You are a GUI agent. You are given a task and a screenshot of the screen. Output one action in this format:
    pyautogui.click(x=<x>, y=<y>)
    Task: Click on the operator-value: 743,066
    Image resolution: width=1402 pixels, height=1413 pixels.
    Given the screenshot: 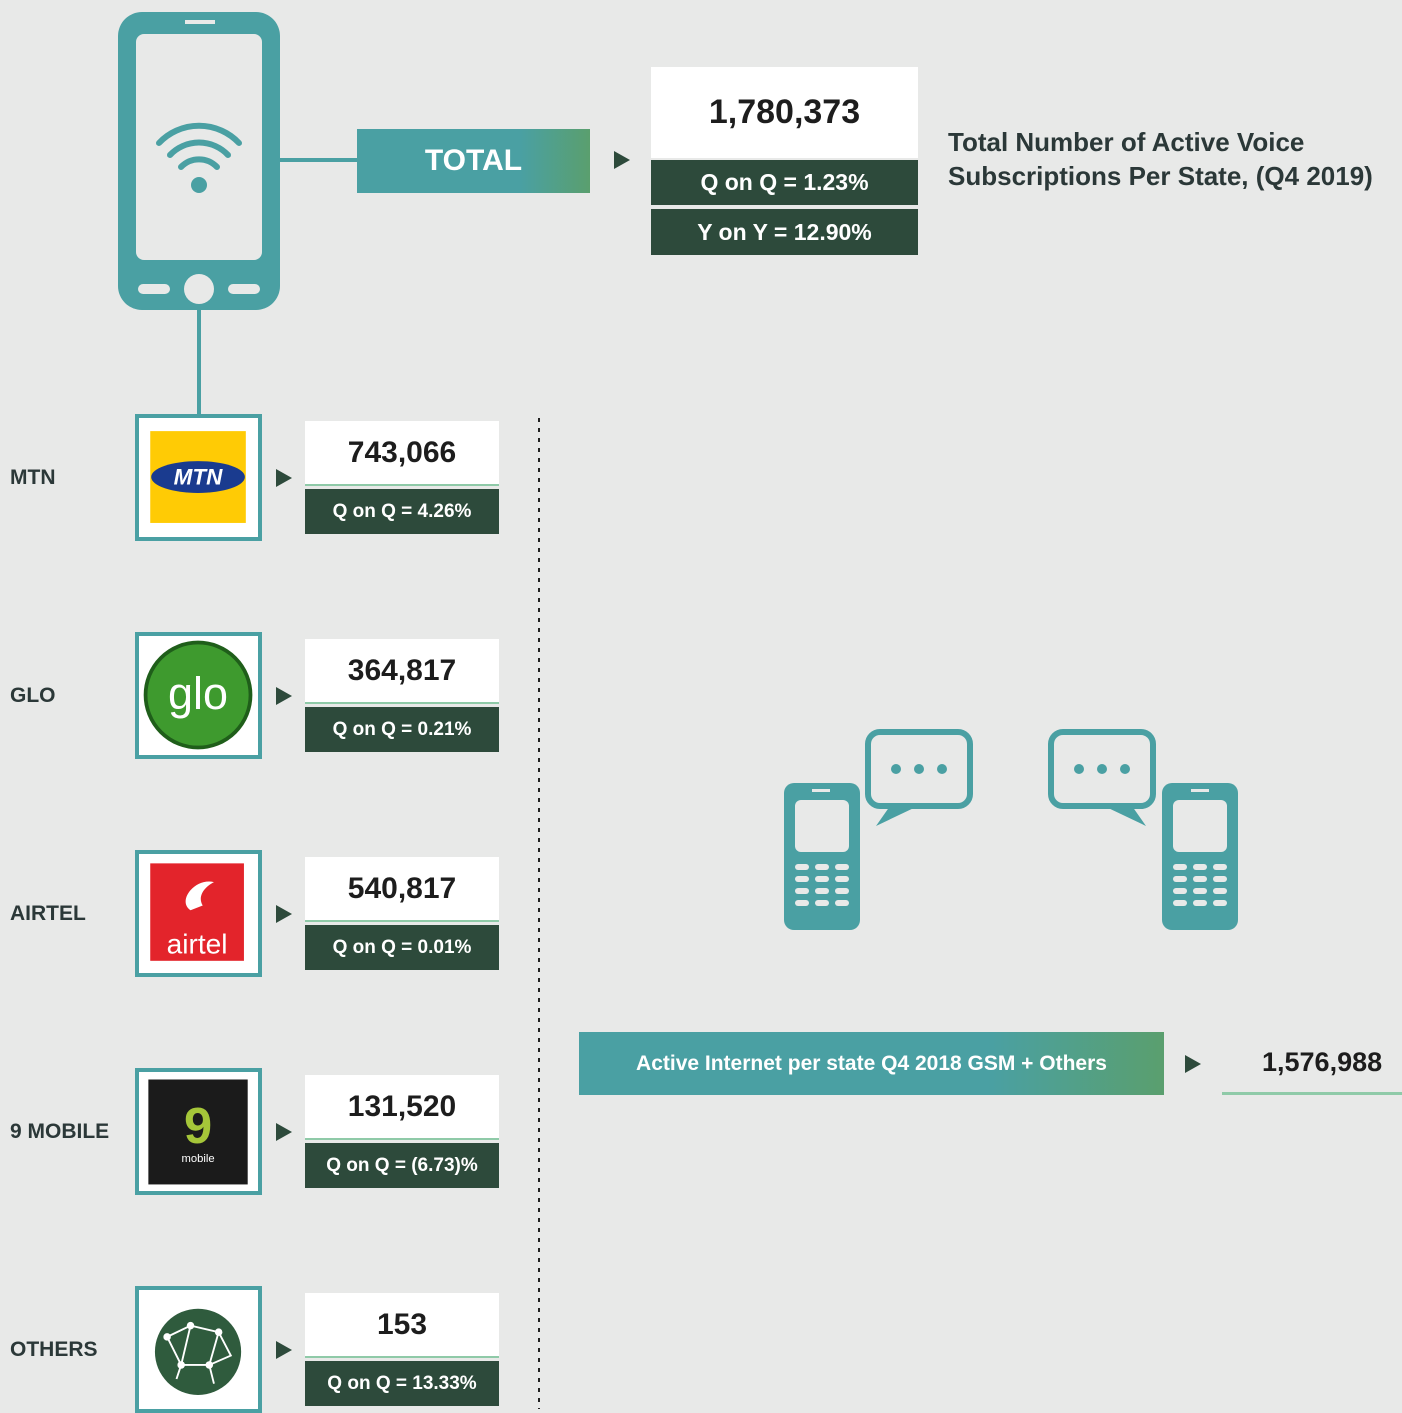 What is the action you would take?
    pyautogui.click(x=402, y=453)
    